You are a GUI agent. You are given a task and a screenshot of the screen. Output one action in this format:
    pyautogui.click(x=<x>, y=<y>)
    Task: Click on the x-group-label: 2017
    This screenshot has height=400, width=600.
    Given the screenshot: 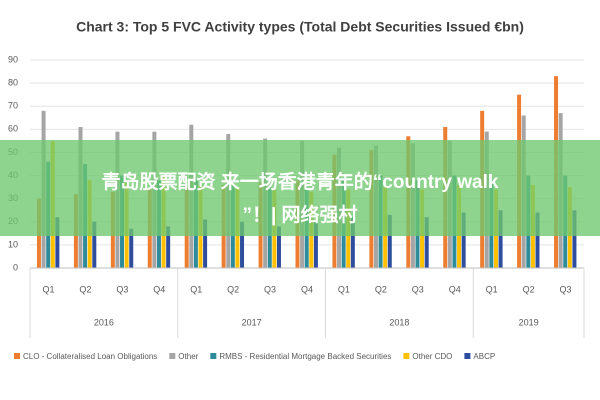 What is the action you would take?
    pyautogui.click(x=252, y=322)
    